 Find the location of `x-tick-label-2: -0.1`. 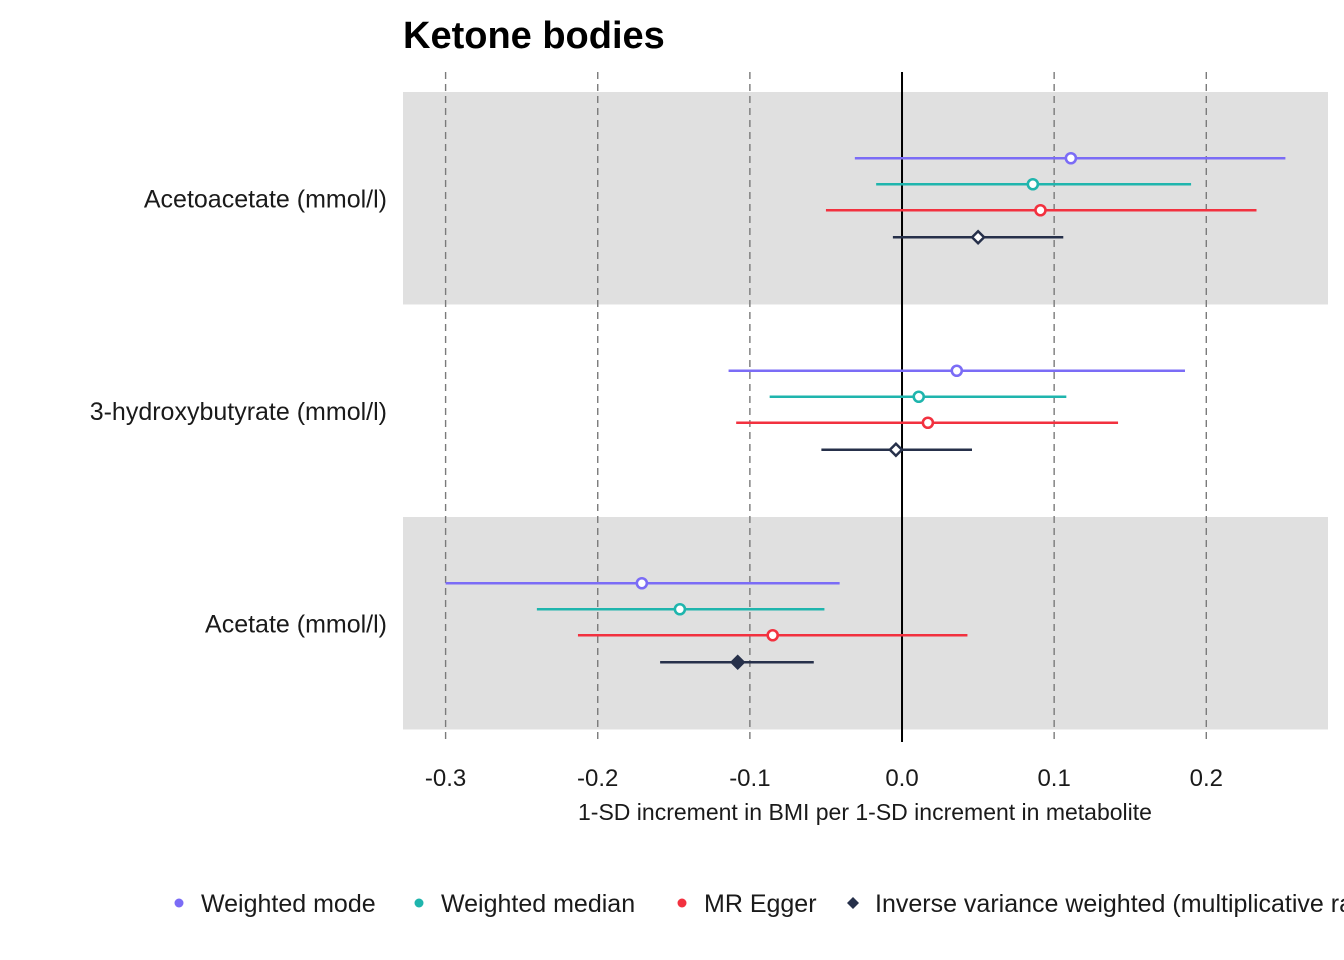

x-tick-label-2: -0.1 is located at coordinates (749, 778).